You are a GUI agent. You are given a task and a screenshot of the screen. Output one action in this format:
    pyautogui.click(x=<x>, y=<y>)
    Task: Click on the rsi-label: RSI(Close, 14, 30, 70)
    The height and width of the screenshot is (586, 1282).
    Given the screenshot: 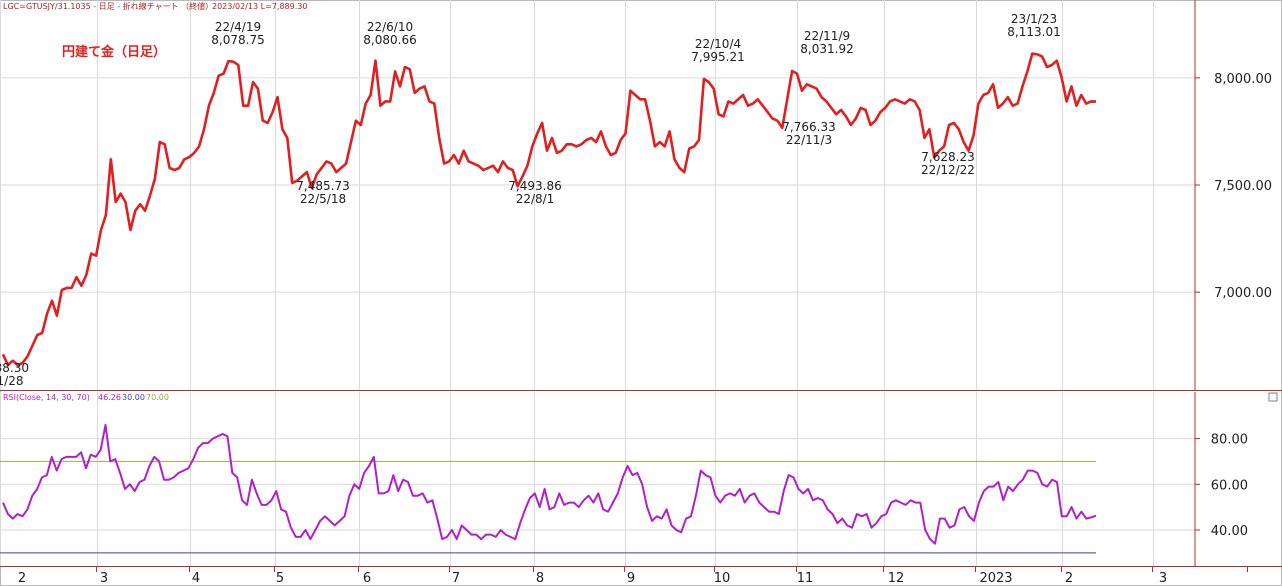 What is the action you would take?
    pyautogui.click(x=46, y=397)
    